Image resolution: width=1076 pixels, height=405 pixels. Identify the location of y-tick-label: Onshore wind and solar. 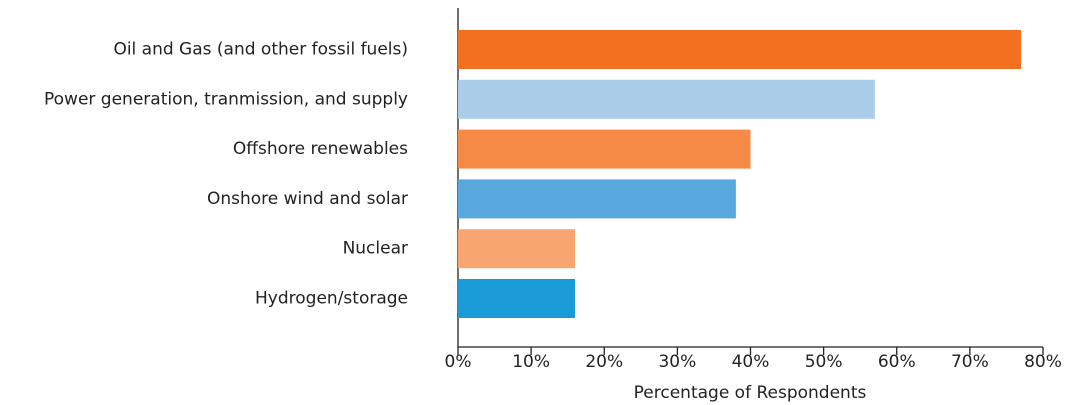
(307, 199).